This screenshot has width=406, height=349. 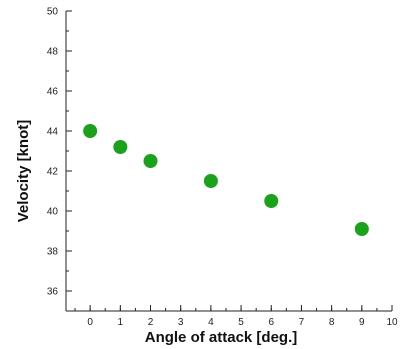 I want to click on y-tick-label: 44, so click(x=53, y=132).